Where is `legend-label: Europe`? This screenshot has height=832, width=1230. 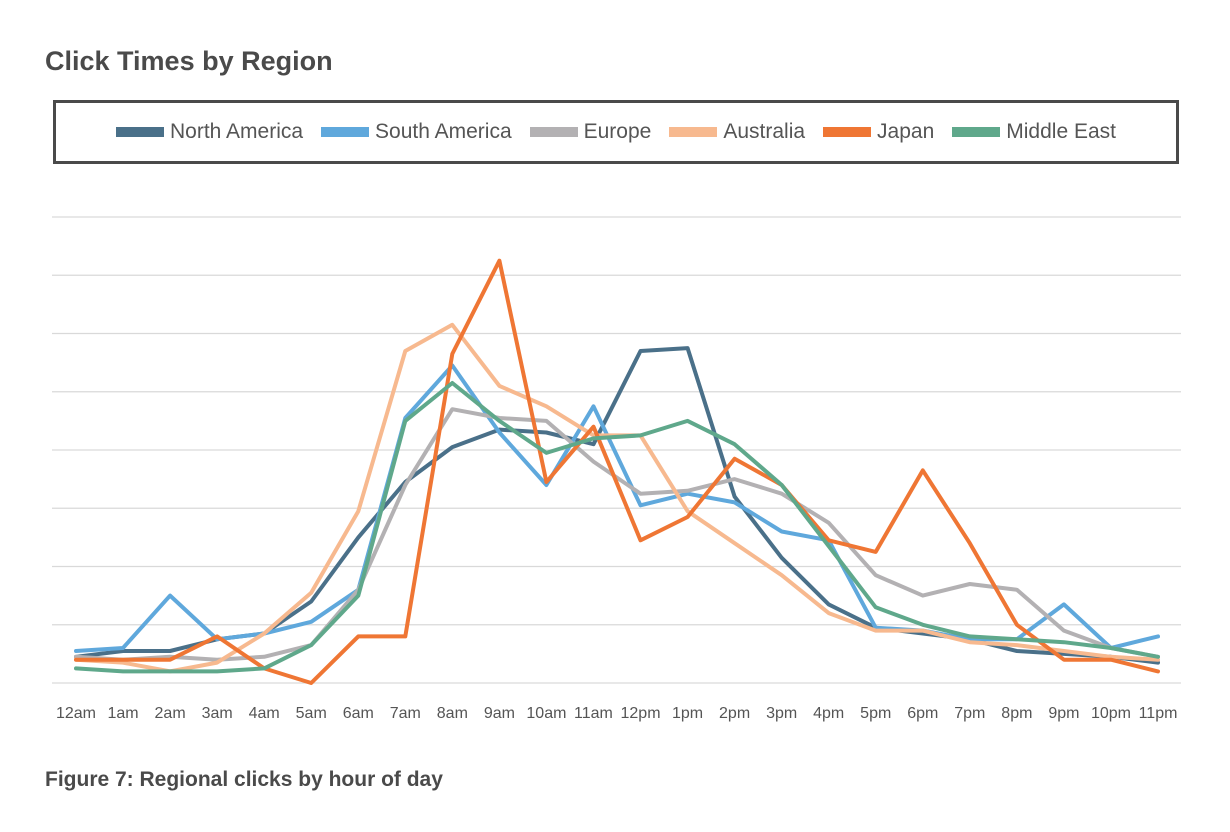 legend-label: Europe is located at coordinates (617, 131).